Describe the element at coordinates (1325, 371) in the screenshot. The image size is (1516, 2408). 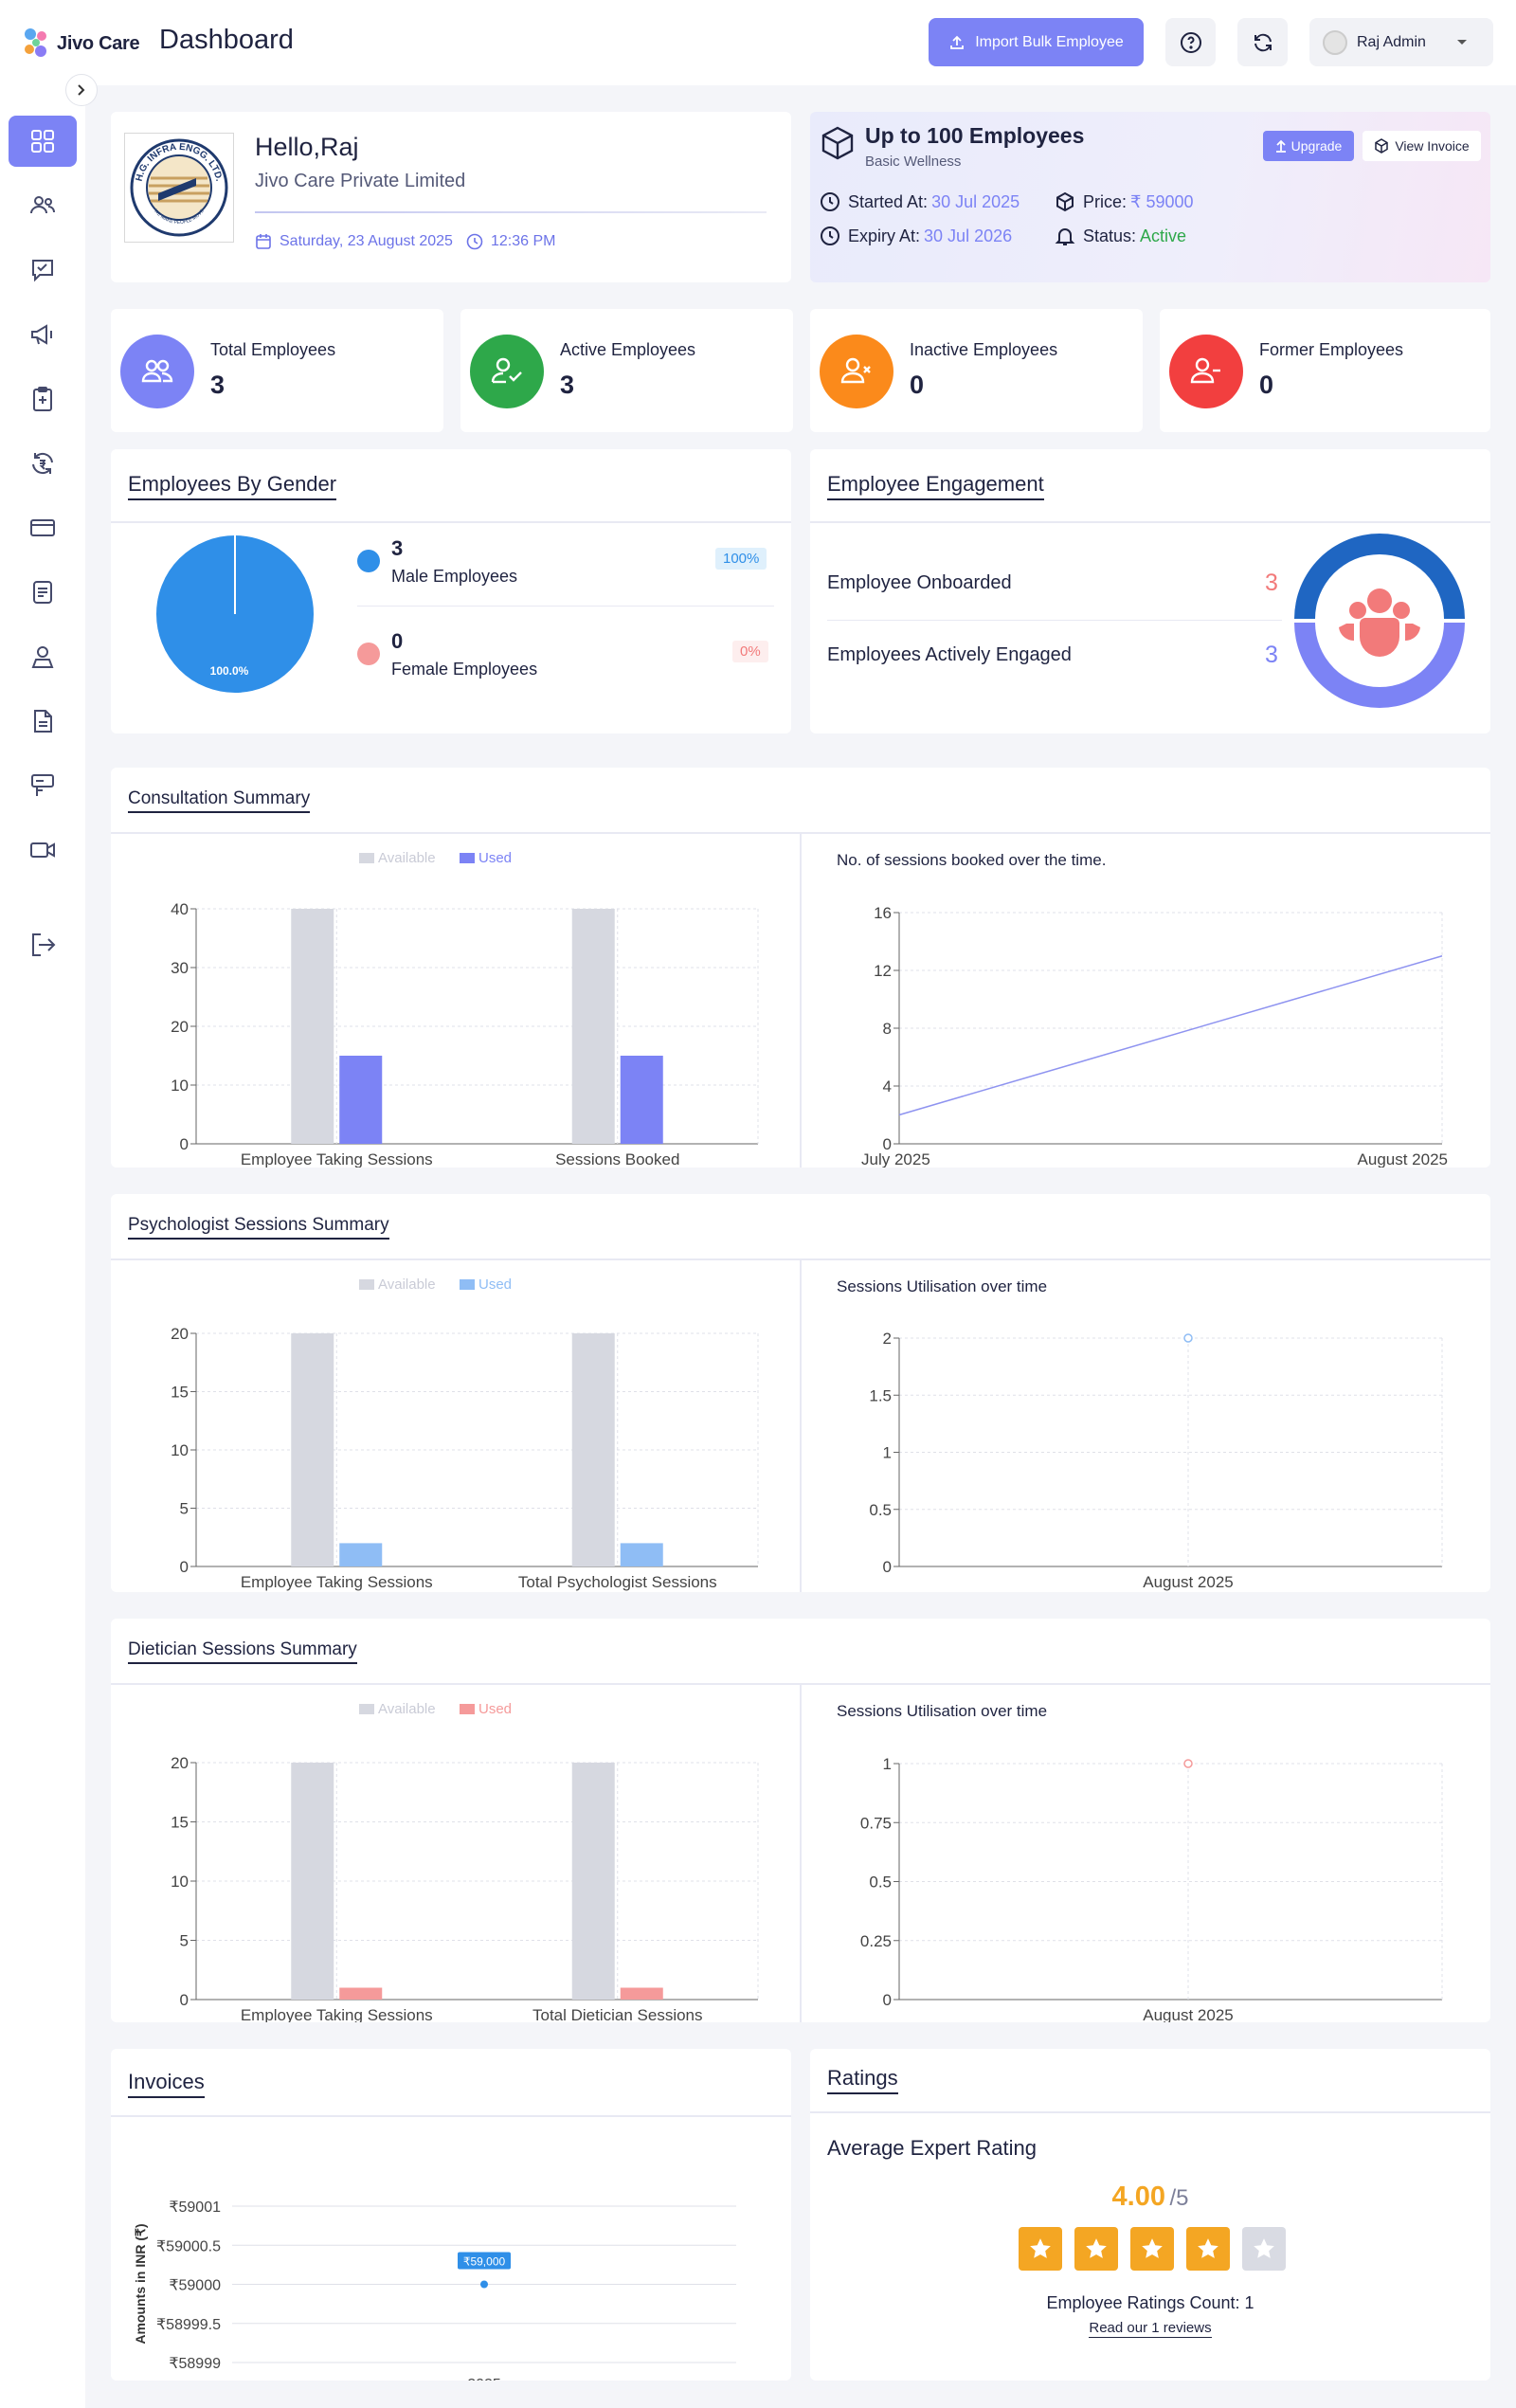
I see `stat-former-employees: Former Employees 0` at that location.